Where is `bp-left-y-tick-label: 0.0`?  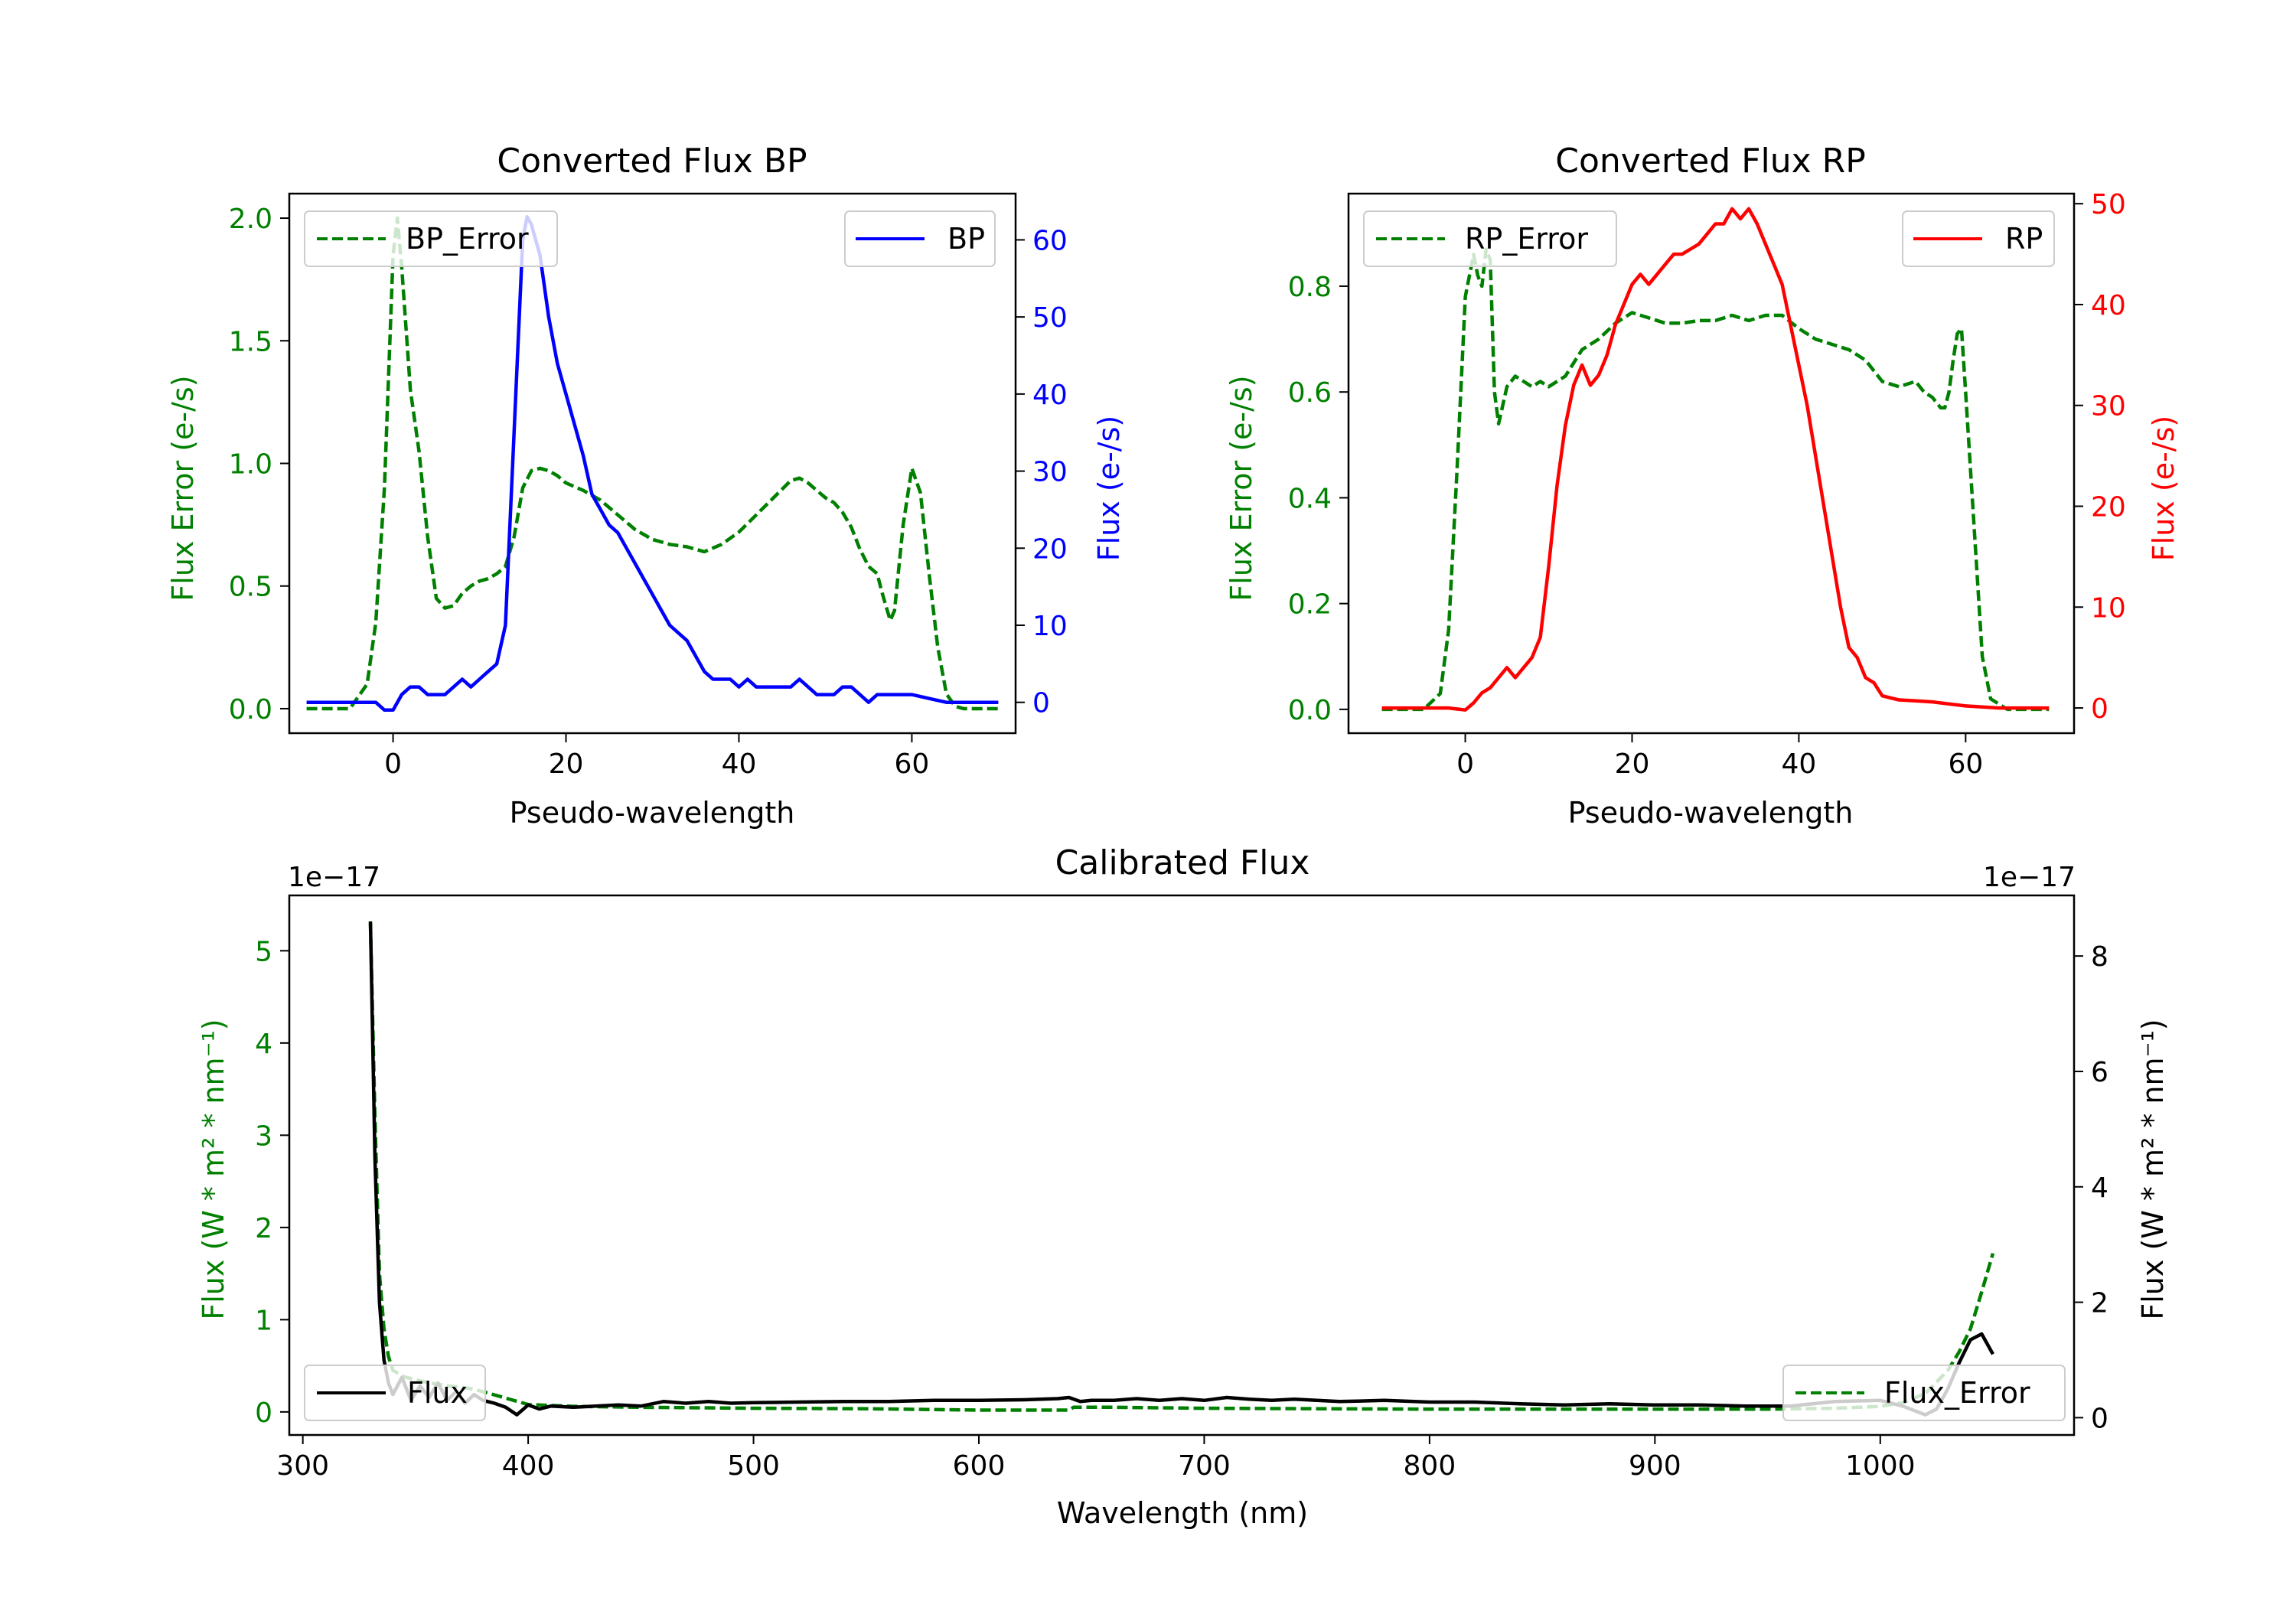 bp-left-y-tick-label: 0.0 is located at coordinates (250, 710).